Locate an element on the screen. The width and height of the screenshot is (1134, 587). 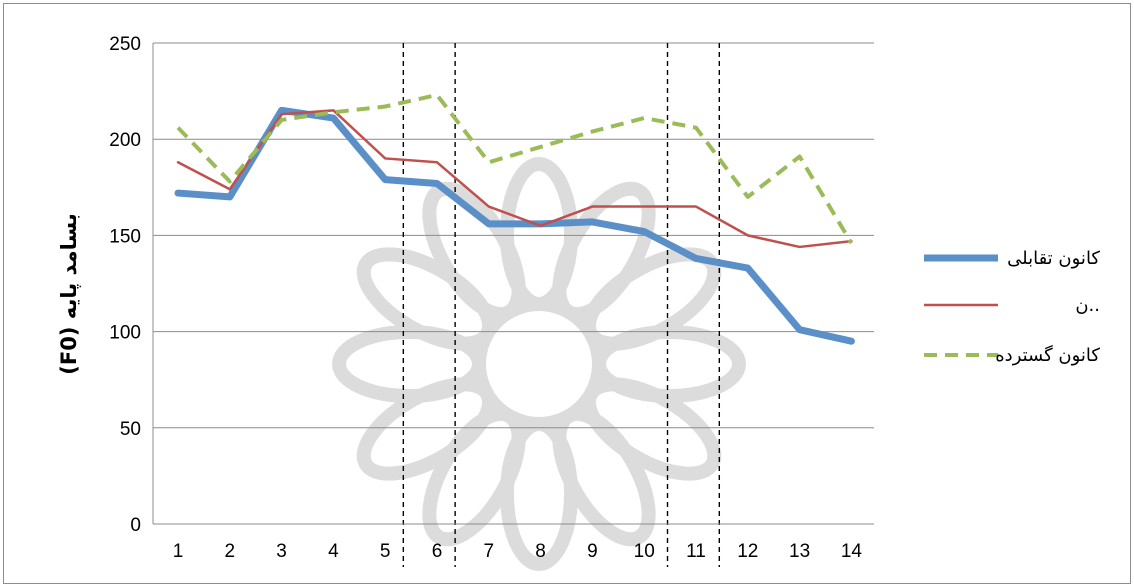
legend: کانون تقابلی ..ن کانون گسترده is located at coordinates (1012, 307).